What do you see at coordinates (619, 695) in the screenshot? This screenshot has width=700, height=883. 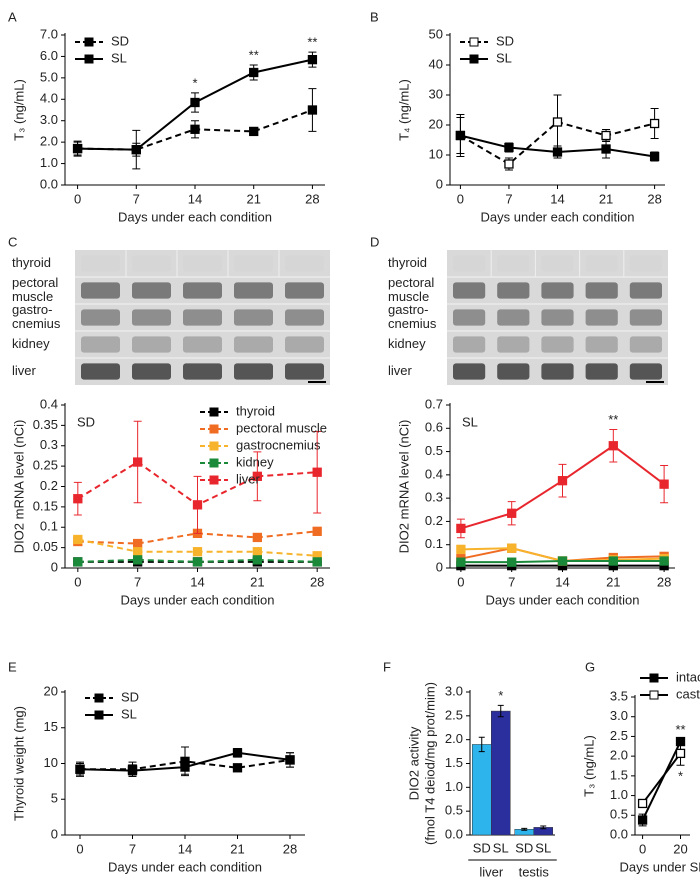 I see `y-tick-label: 3.5` at bounding box center [619, 695].